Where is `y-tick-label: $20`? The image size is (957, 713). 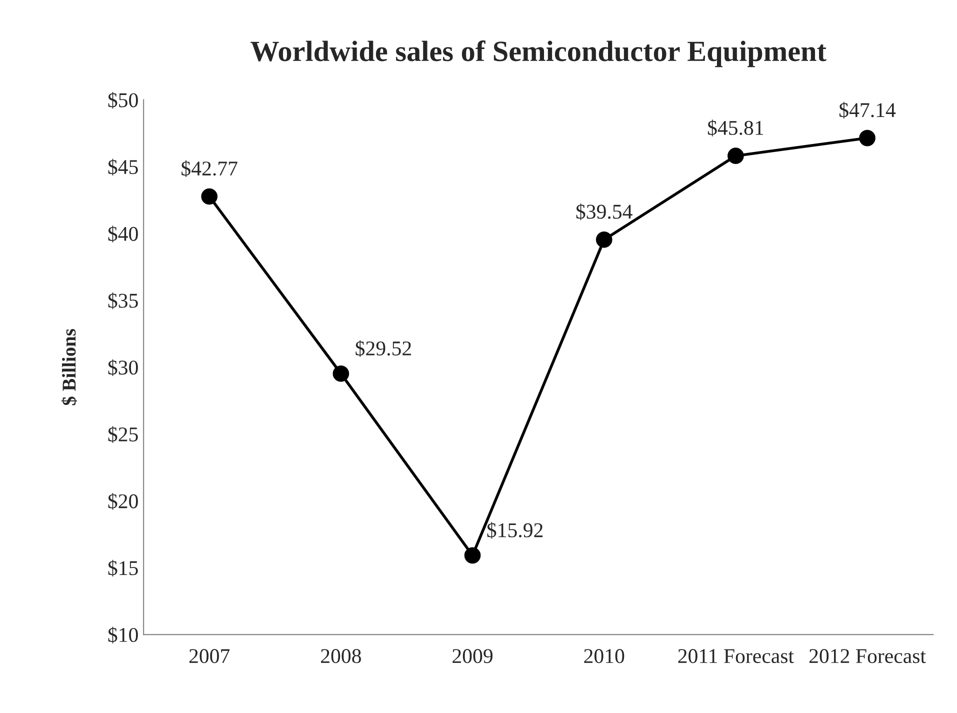 y-tick-label: $20 is located at coordinates (123, 501).